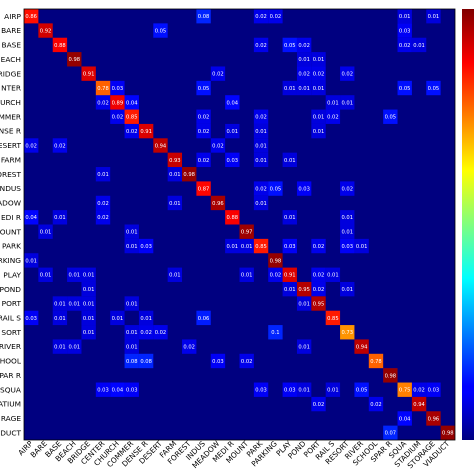  I want to click on diagonal-cell-label: 0.96, so click(218, 204).